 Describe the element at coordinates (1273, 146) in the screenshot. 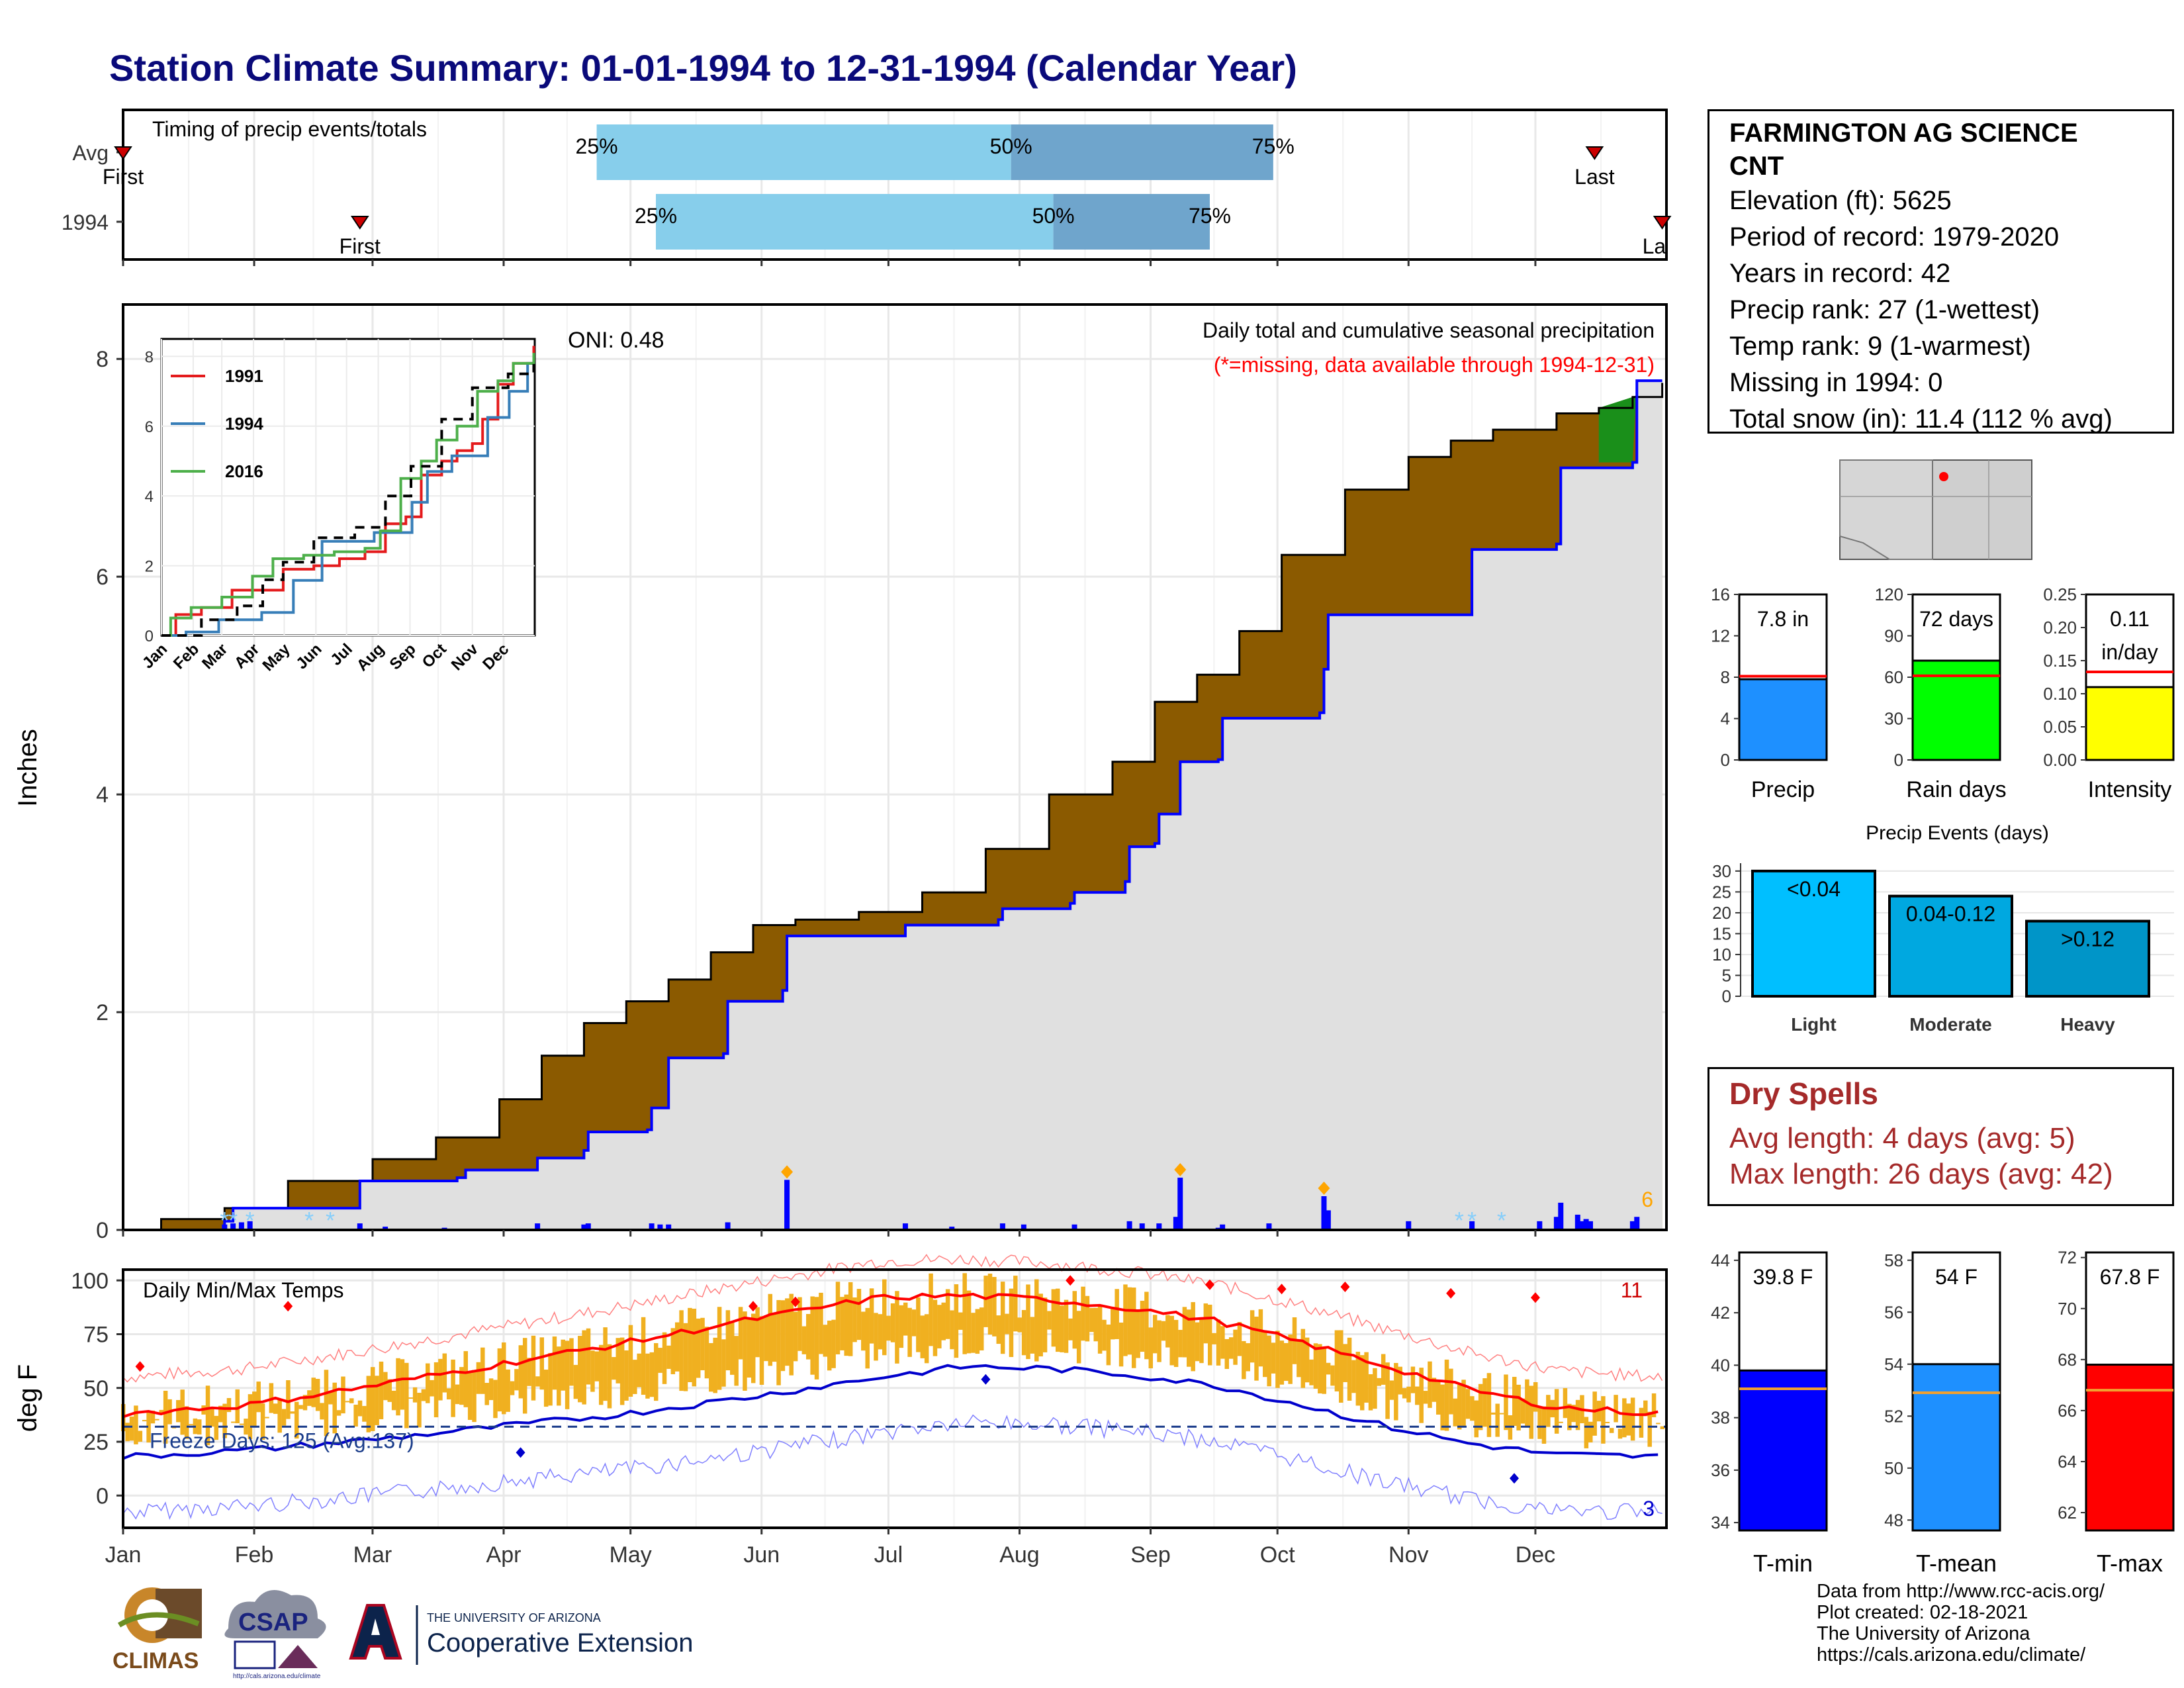

I see `timing-label-75: 75%` at that location.